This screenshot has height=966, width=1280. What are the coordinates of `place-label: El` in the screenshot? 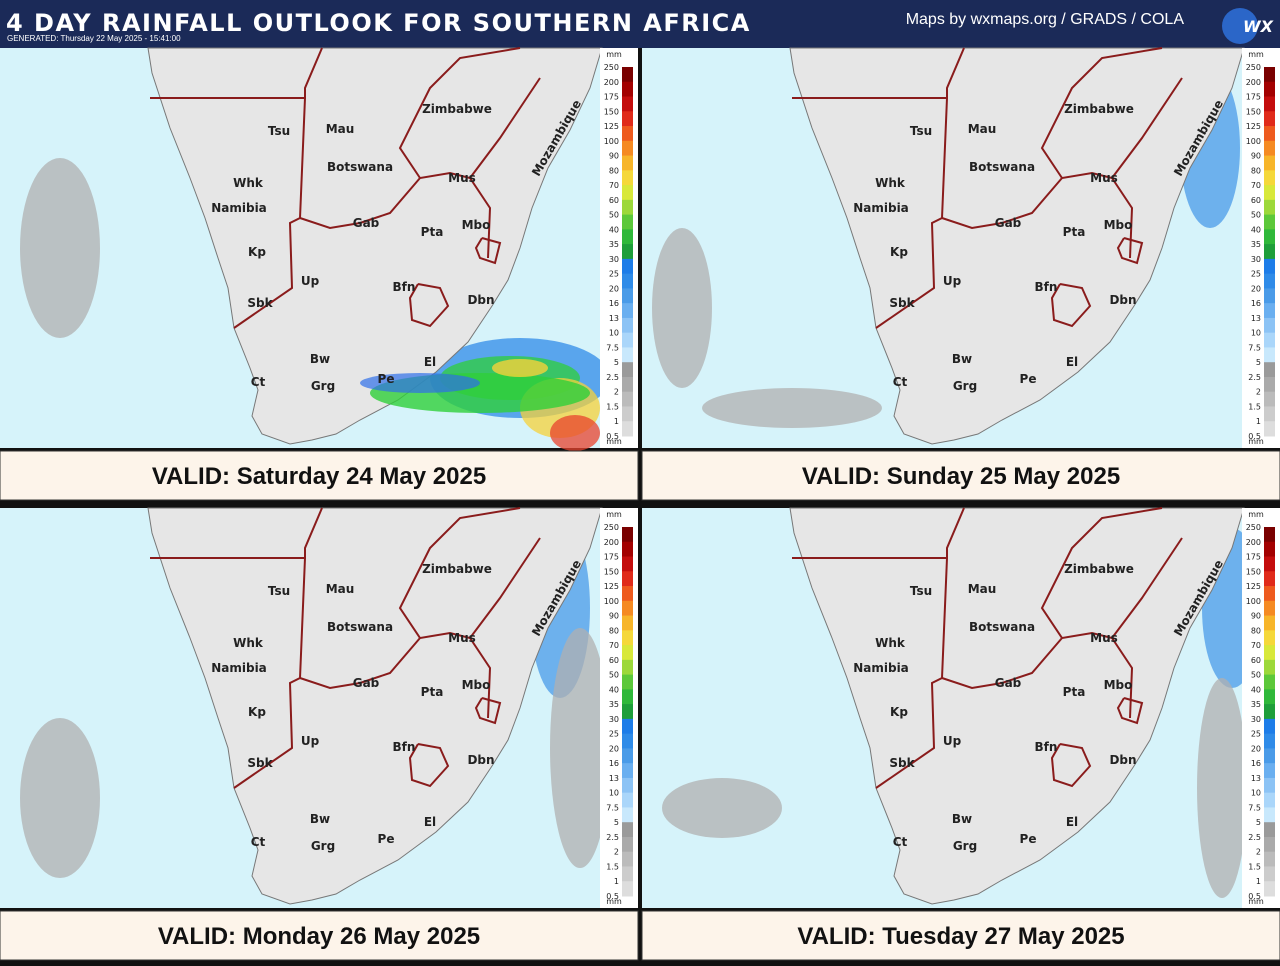 It's located at (430, 362).